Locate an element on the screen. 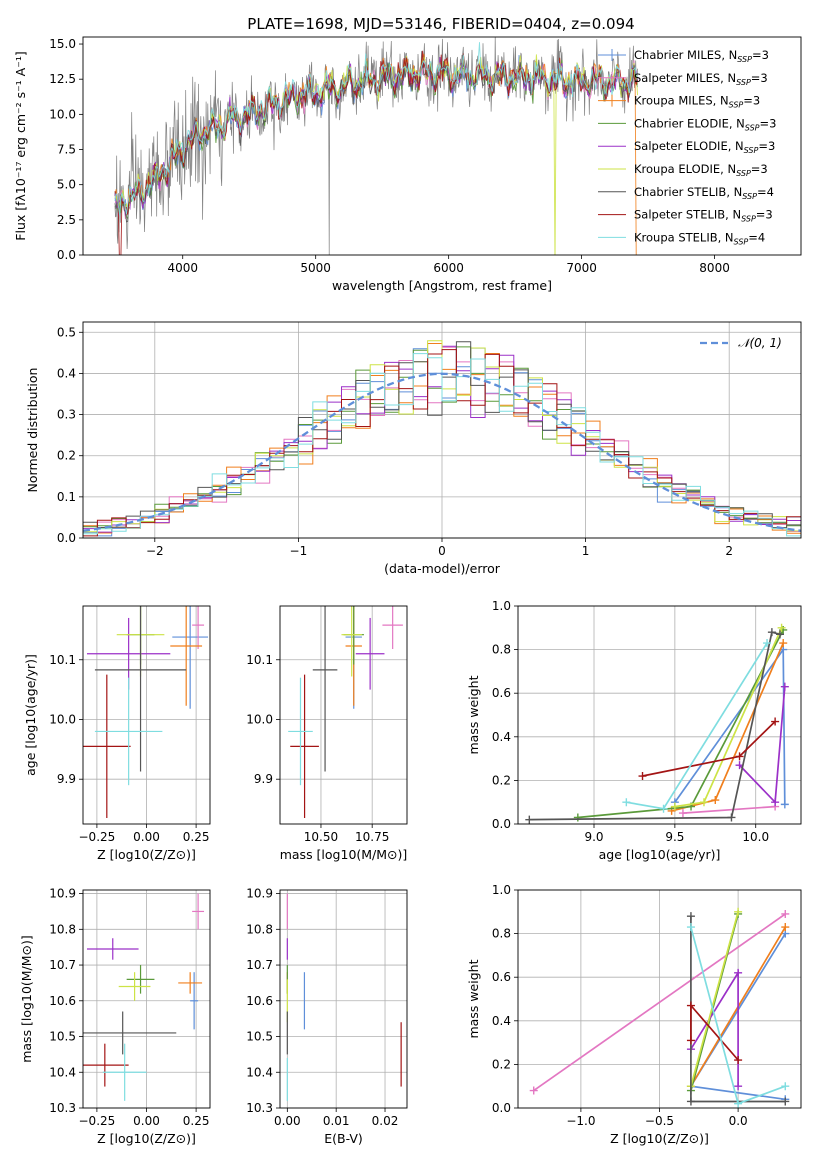 The height and width of the screenshot is (1170, 819). residuals-xlabel: (data-model)/error is located at coordinates (442, 568).